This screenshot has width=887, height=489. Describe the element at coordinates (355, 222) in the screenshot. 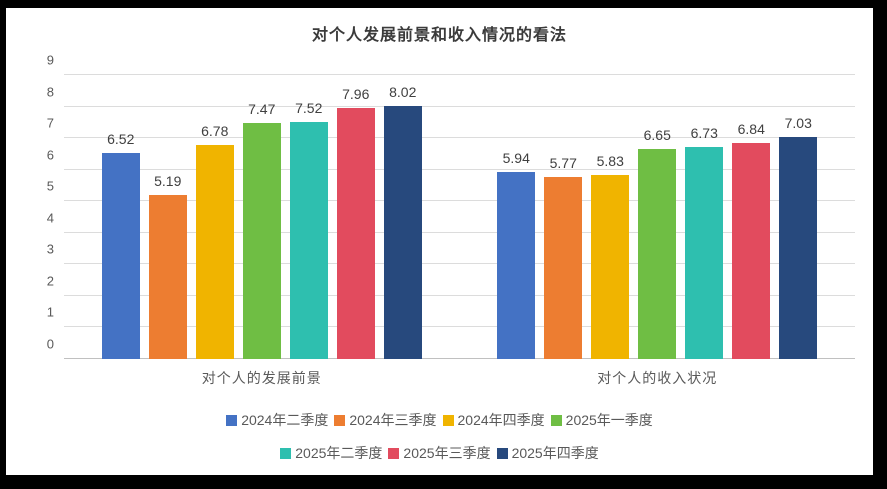

I see `bar: 7.96` at that location.